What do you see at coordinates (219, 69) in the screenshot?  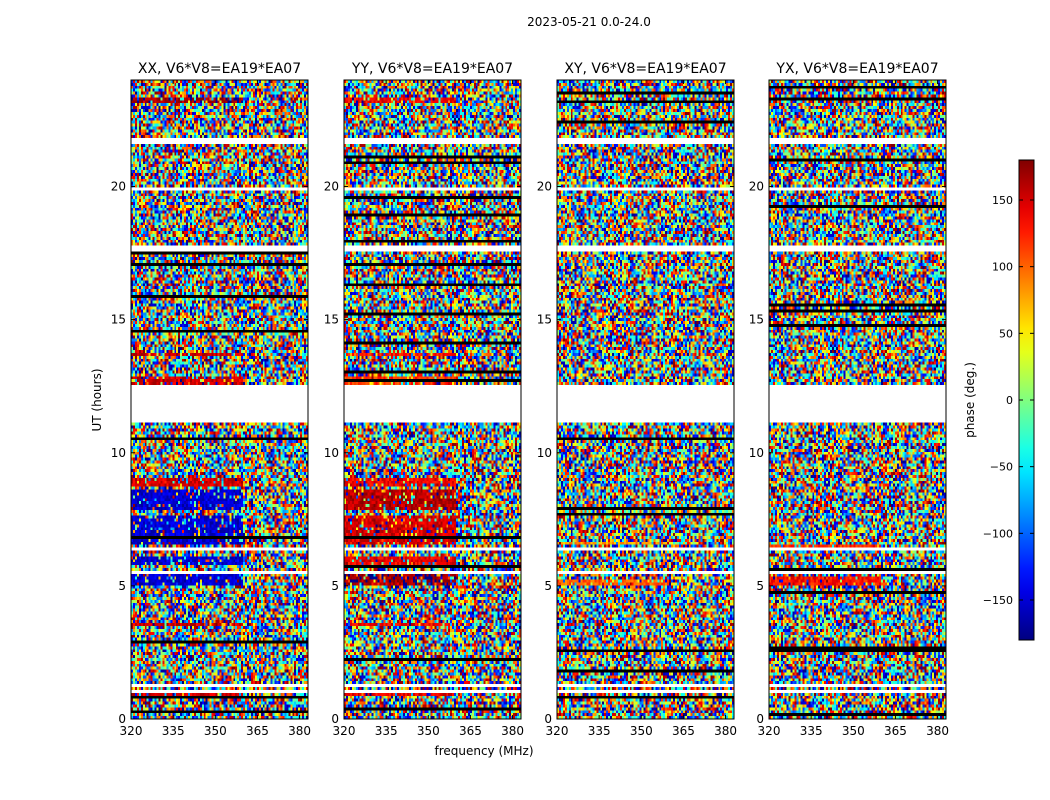 I see `panel-title: XX, V6*V8=EA19*EA07` at bounding box center [219, 69].